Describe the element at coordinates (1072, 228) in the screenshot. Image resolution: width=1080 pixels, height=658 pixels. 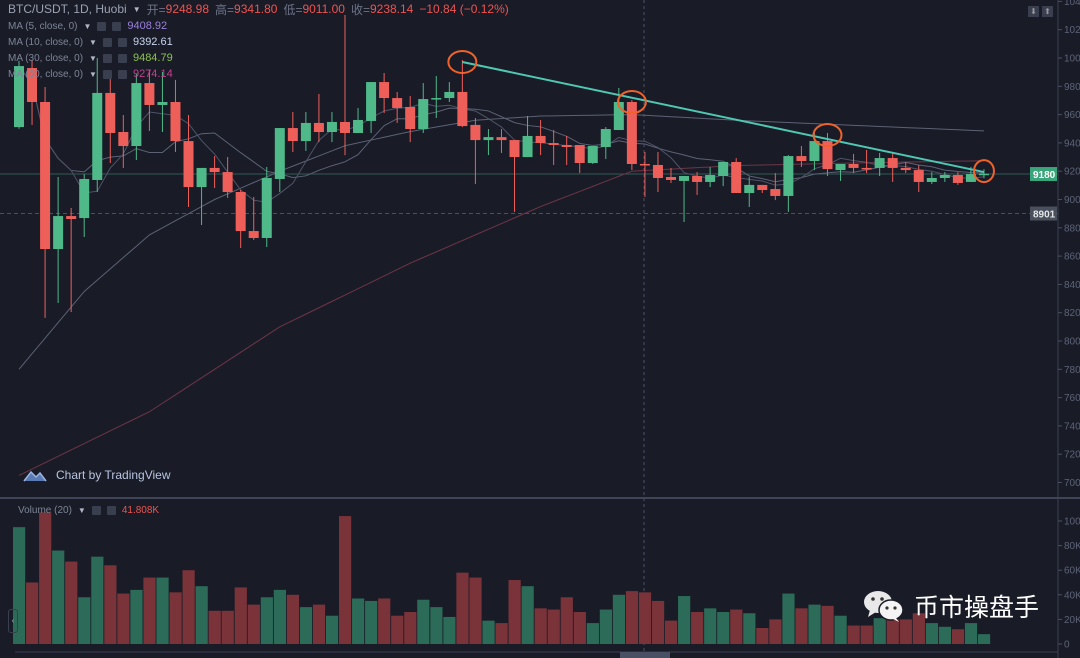
I see `y-tick-label: 8800` at that location.